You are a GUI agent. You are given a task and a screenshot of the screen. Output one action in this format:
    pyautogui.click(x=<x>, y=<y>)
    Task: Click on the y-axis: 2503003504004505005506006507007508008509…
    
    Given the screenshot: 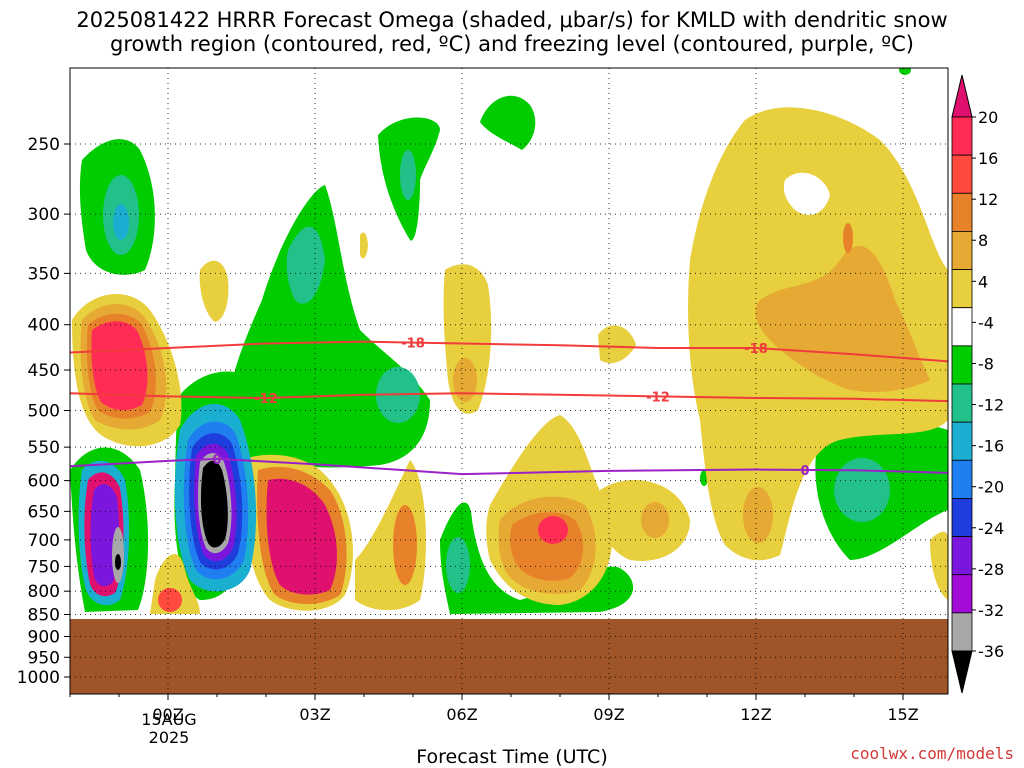 What is the action you would take?
    pyautogui.click(x=43, y=411)
    